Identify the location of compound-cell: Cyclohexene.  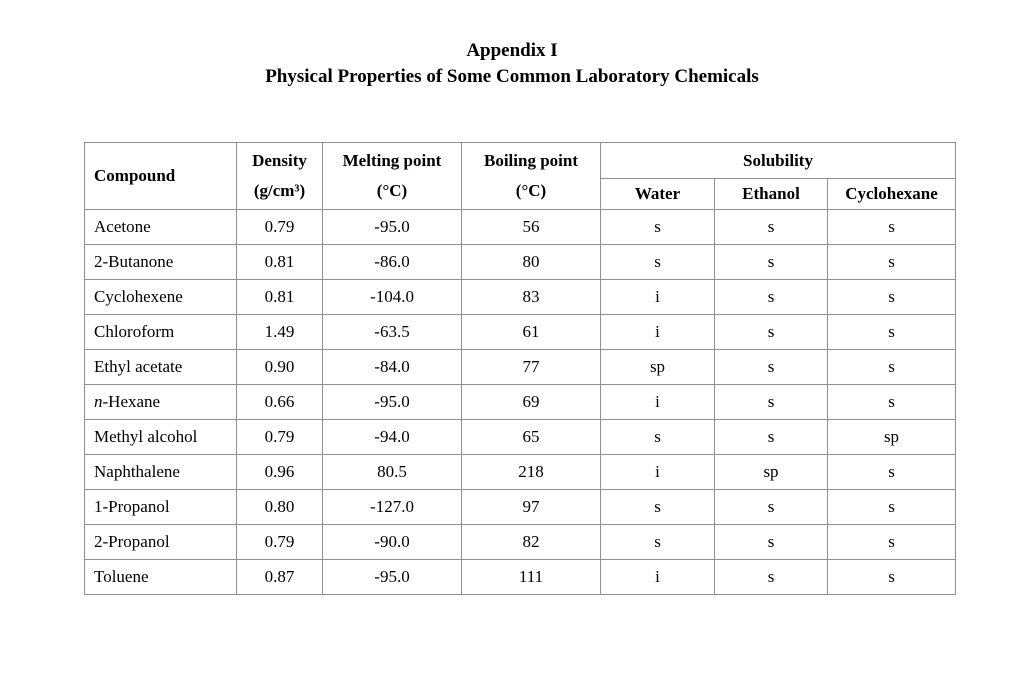
(160, 297).